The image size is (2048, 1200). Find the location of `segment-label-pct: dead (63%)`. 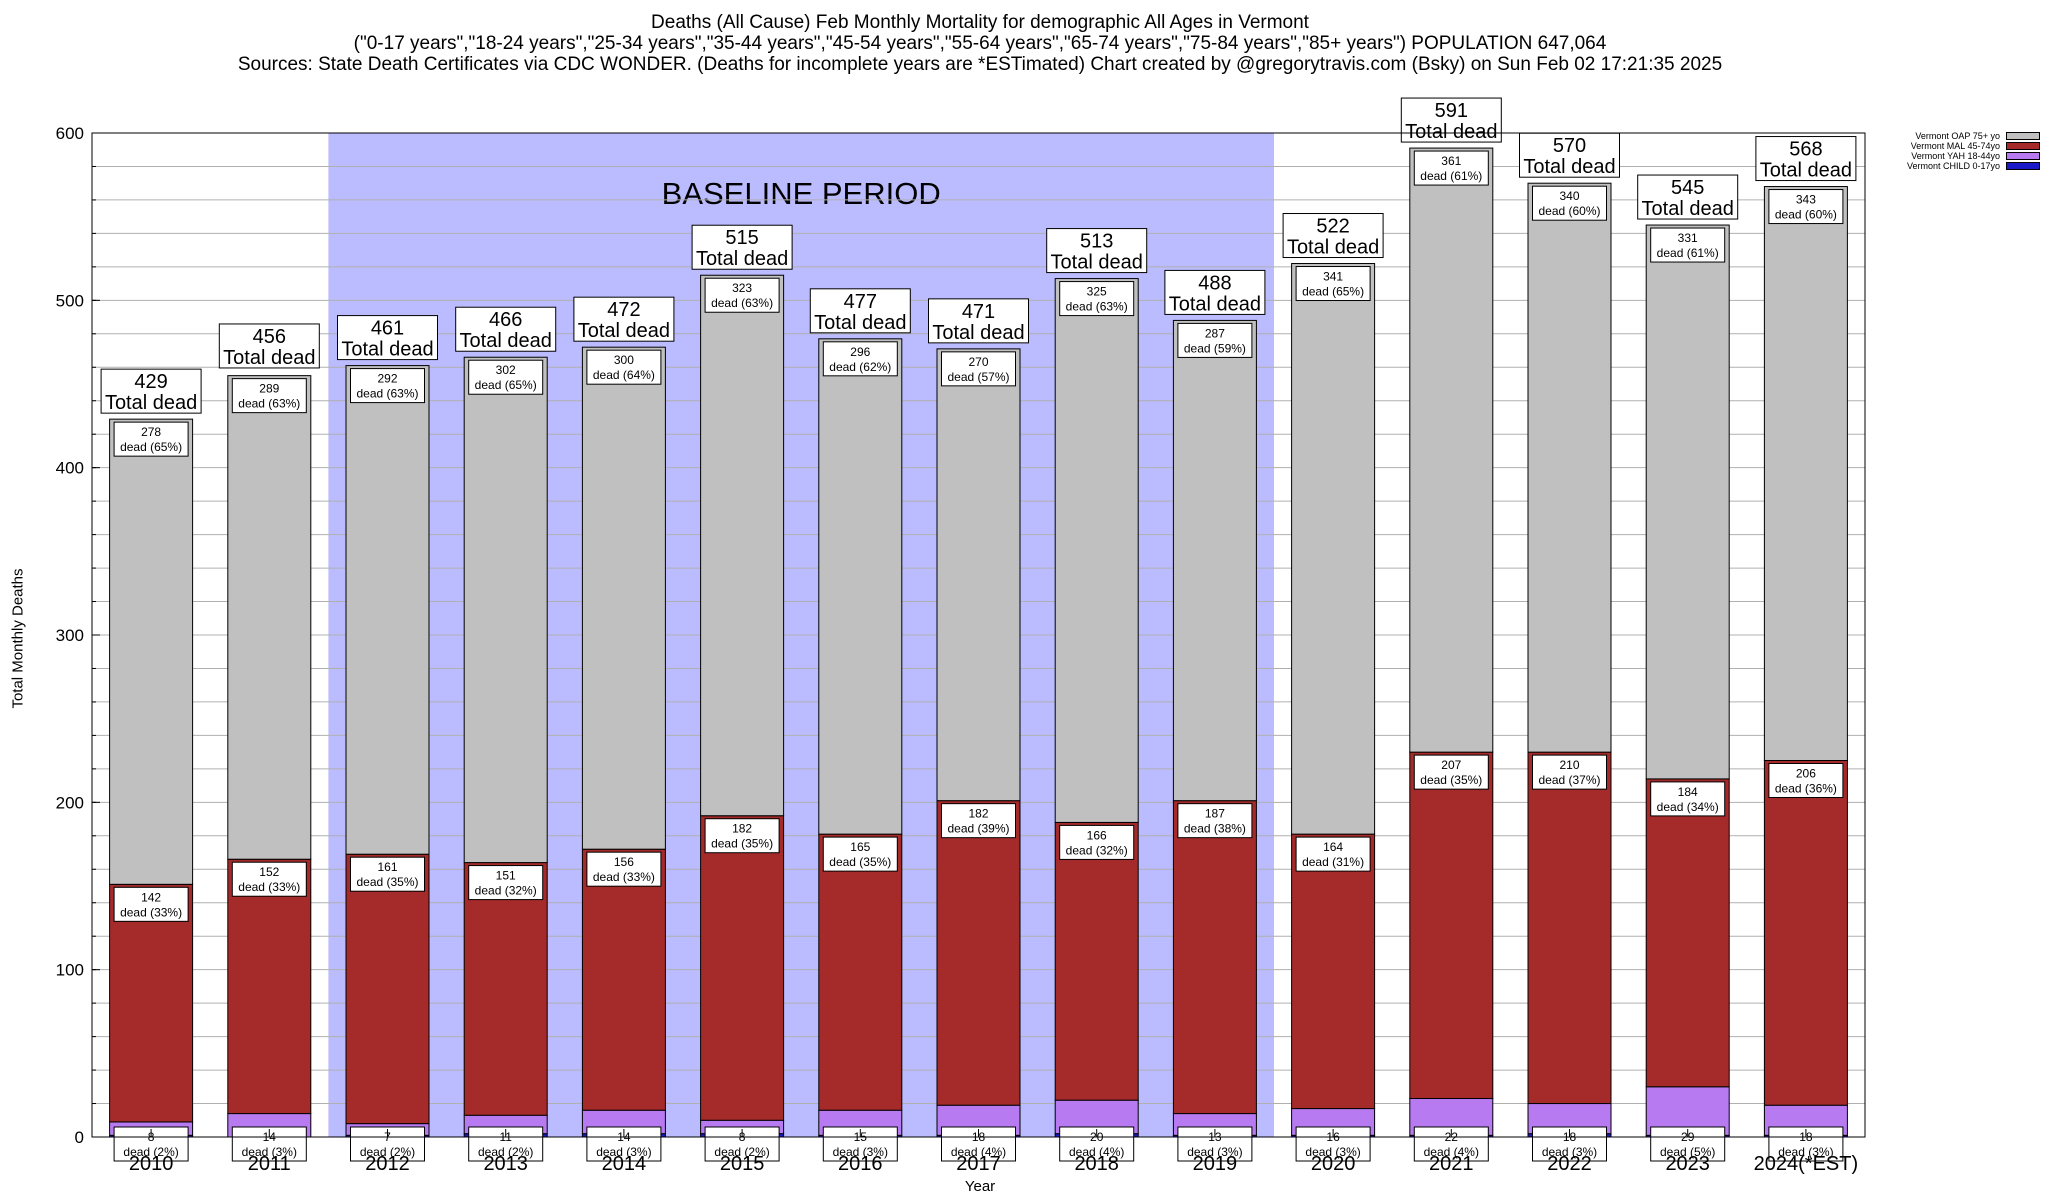

segment-label-pct: dead (63%) is located at coordinates (387, 394).